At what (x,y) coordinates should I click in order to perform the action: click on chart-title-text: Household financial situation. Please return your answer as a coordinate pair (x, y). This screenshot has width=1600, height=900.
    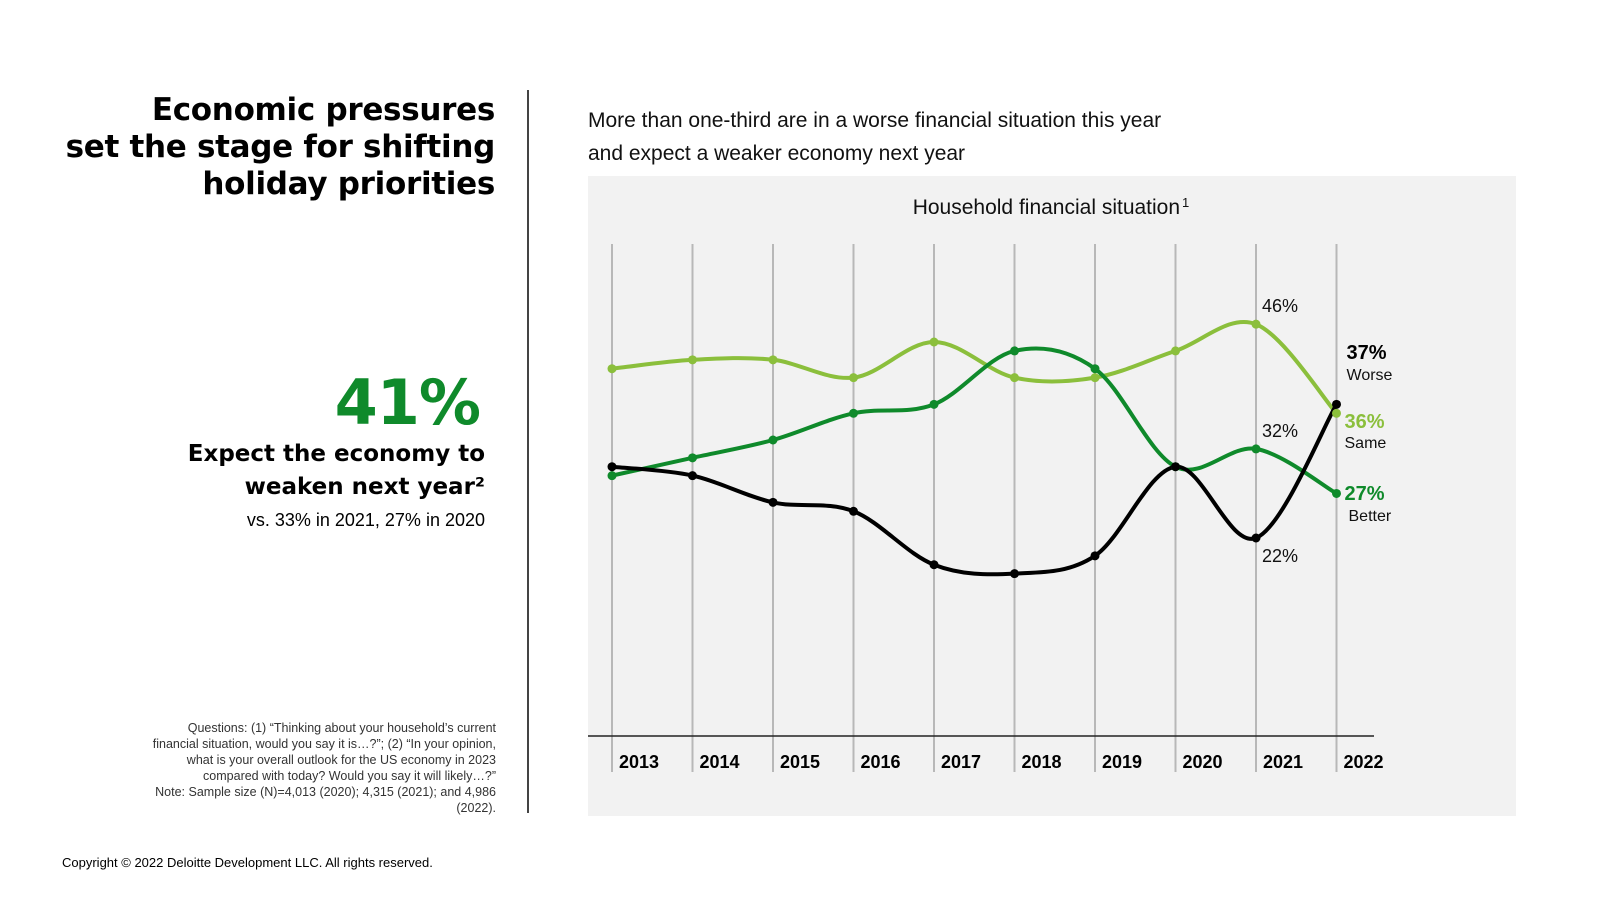
    Looking at the image, I should click on (1046, 207).